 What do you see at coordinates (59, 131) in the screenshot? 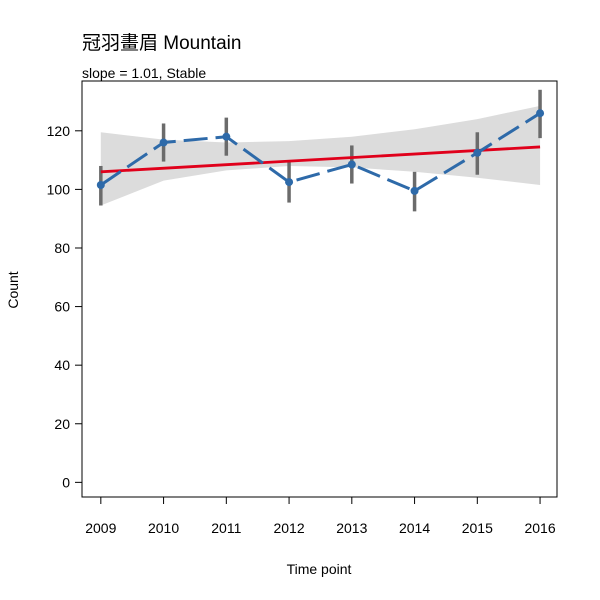
I see `y-tick-label: 120` at bounding box center [59, 131].